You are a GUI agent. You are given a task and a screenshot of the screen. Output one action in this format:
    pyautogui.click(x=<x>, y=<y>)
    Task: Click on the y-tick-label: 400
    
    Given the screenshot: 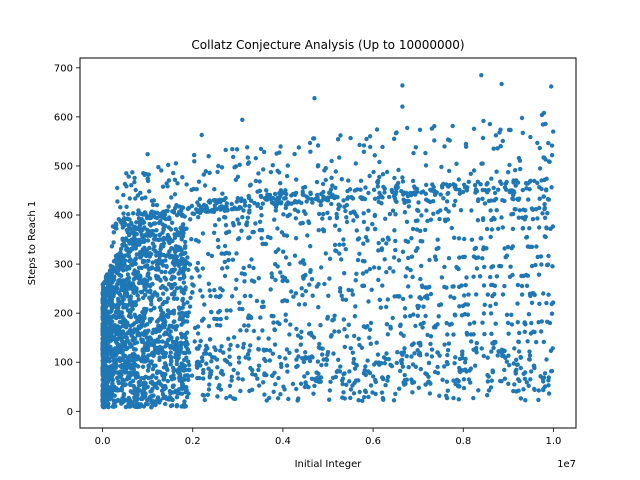 What is the action you would take?
    pyautogui.click(x=63, y=216)
    